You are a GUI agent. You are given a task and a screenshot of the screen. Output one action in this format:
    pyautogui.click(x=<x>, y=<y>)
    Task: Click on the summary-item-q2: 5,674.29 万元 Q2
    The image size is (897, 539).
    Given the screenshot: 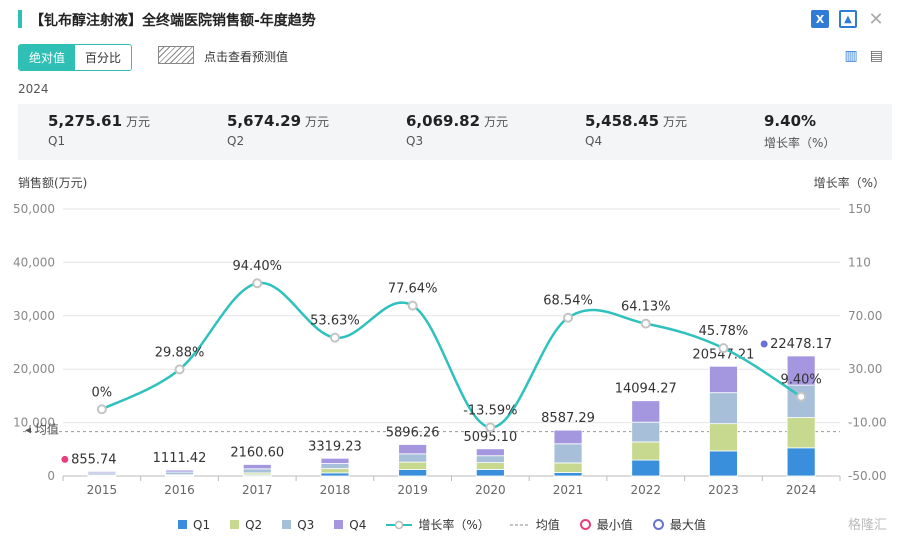 What is the action you would take?
    pyautogui.click(x=278, y=130)
    